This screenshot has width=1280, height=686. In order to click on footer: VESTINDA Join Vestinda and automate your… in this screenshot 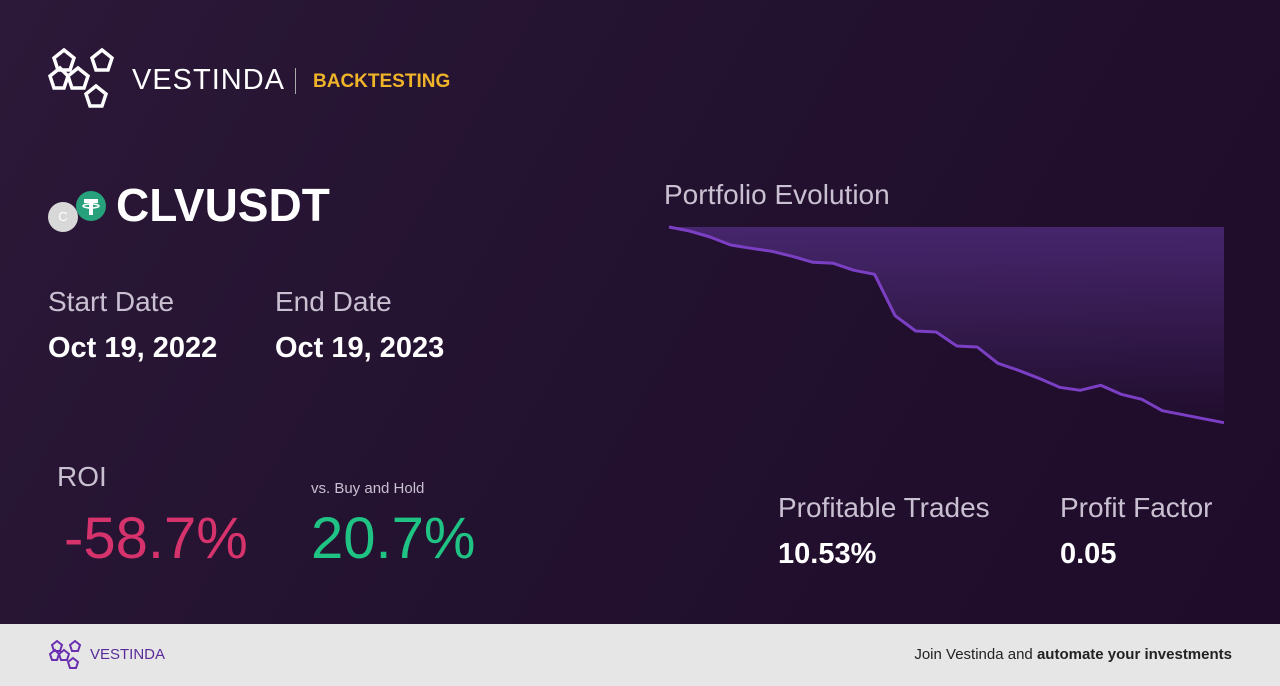, I will do `click(640, 655)`.